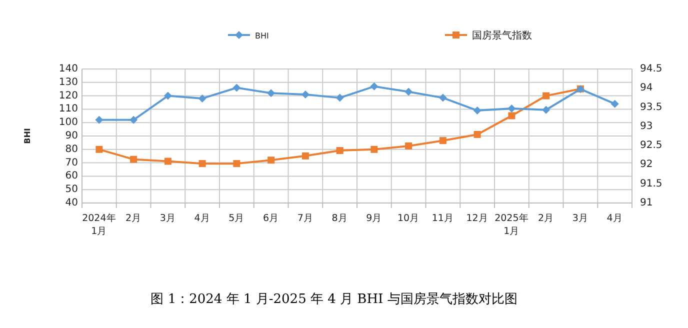 The width and height of the screenshot is (688, 328). What do you see at coordinates (71, 162) in the screenshot?
I see `y-tick-label: 70` at bounding box center [71, 162].